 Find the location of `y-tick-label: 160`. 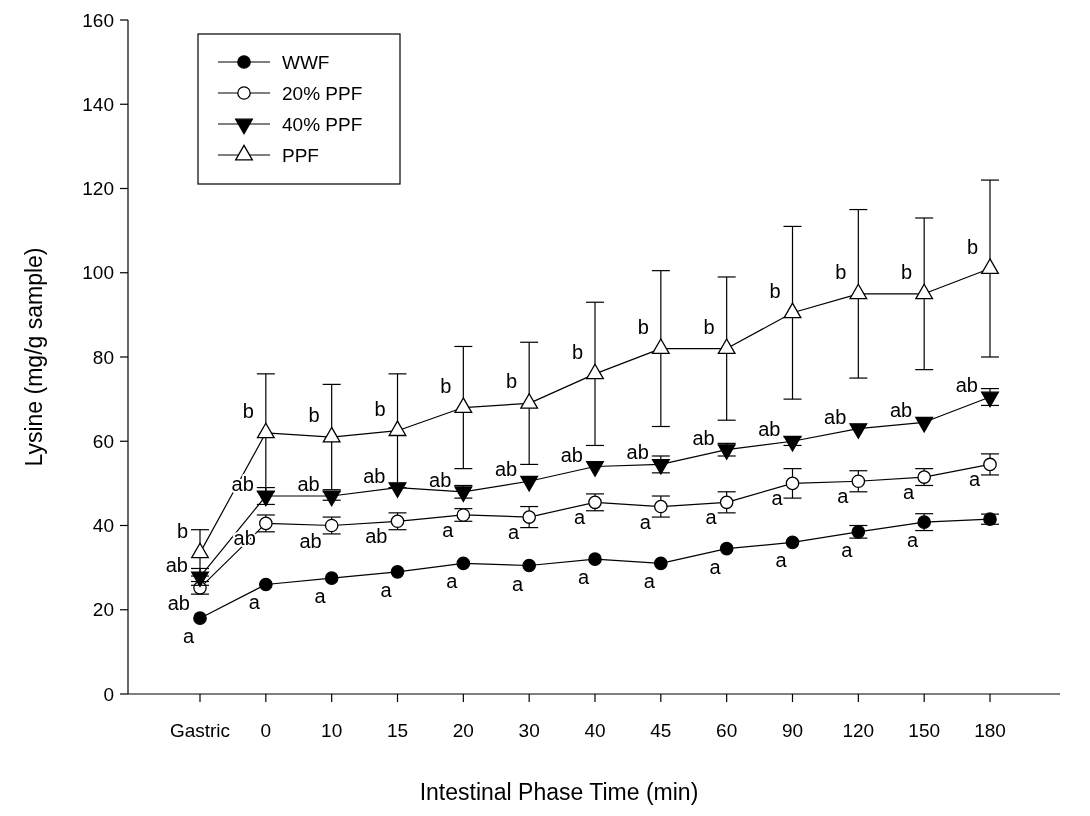

y-tick-label: 160 is located at coordinates (98, 20).